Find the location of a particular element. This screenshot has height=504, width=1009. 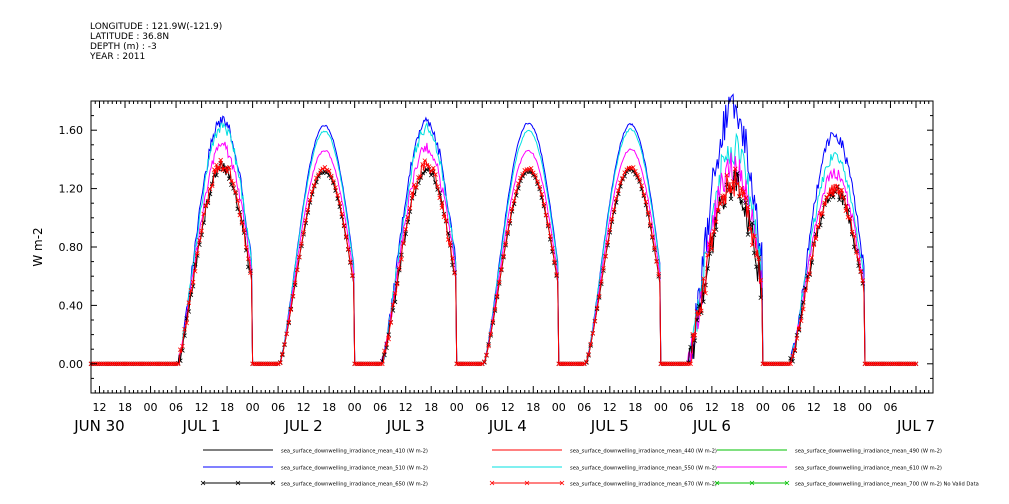

legend-marker is located at coordinates (752, 483).